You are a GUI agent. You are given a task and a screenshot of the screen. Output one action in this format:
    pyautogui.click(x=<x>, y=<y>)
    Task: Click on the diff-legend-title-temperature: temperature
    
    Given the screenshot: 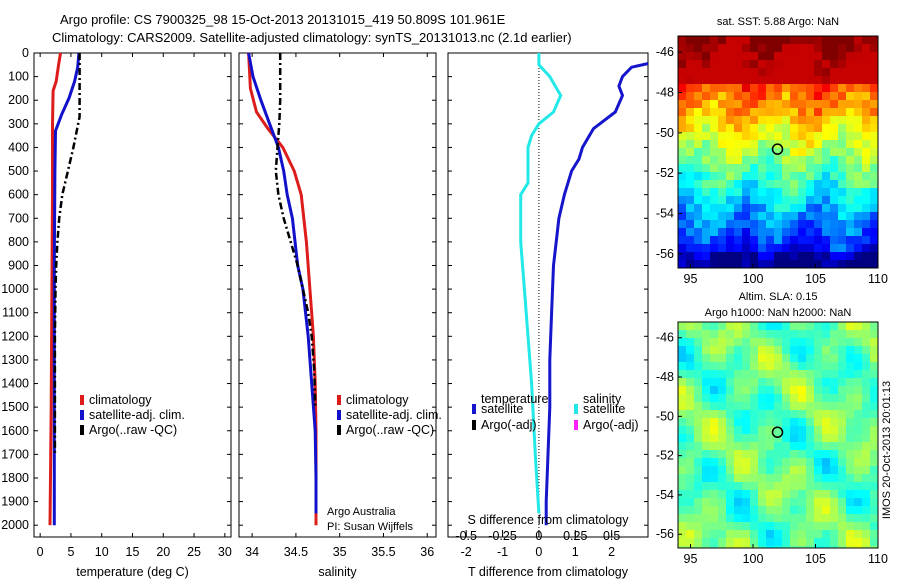 What is the action you would take?
    pyautogui.click(x=514, y=399)
    